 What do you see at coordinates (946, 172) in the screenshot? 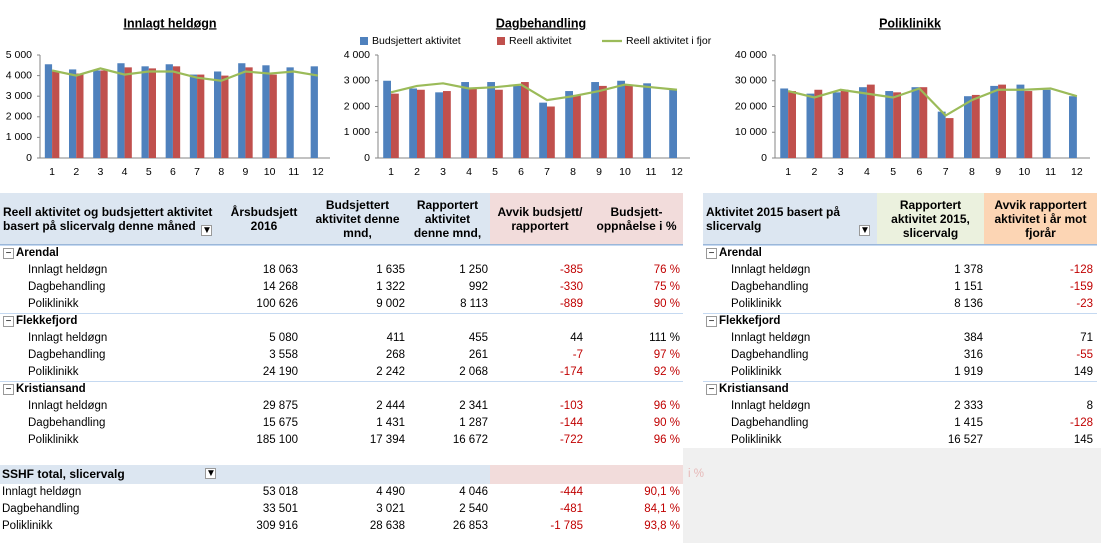
I see `x-tick-label: 7` at bounding box center [946, 172].